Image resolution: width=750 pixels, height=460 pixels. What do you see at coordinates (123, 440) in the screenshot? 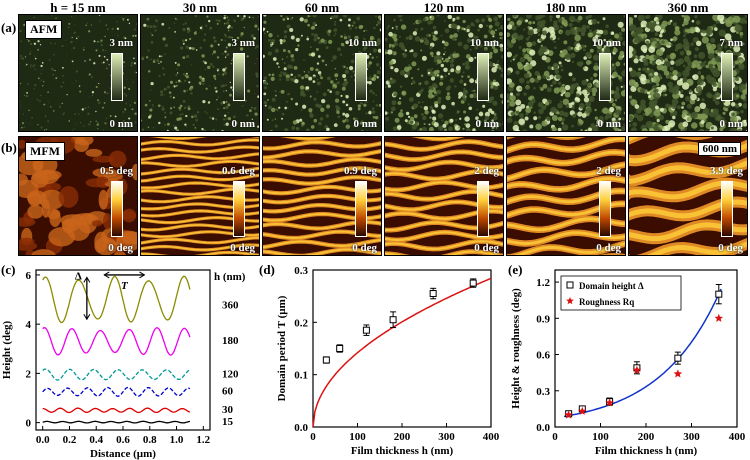
I see `x-tick-label: 0.6` at bounding box center [123, 440].